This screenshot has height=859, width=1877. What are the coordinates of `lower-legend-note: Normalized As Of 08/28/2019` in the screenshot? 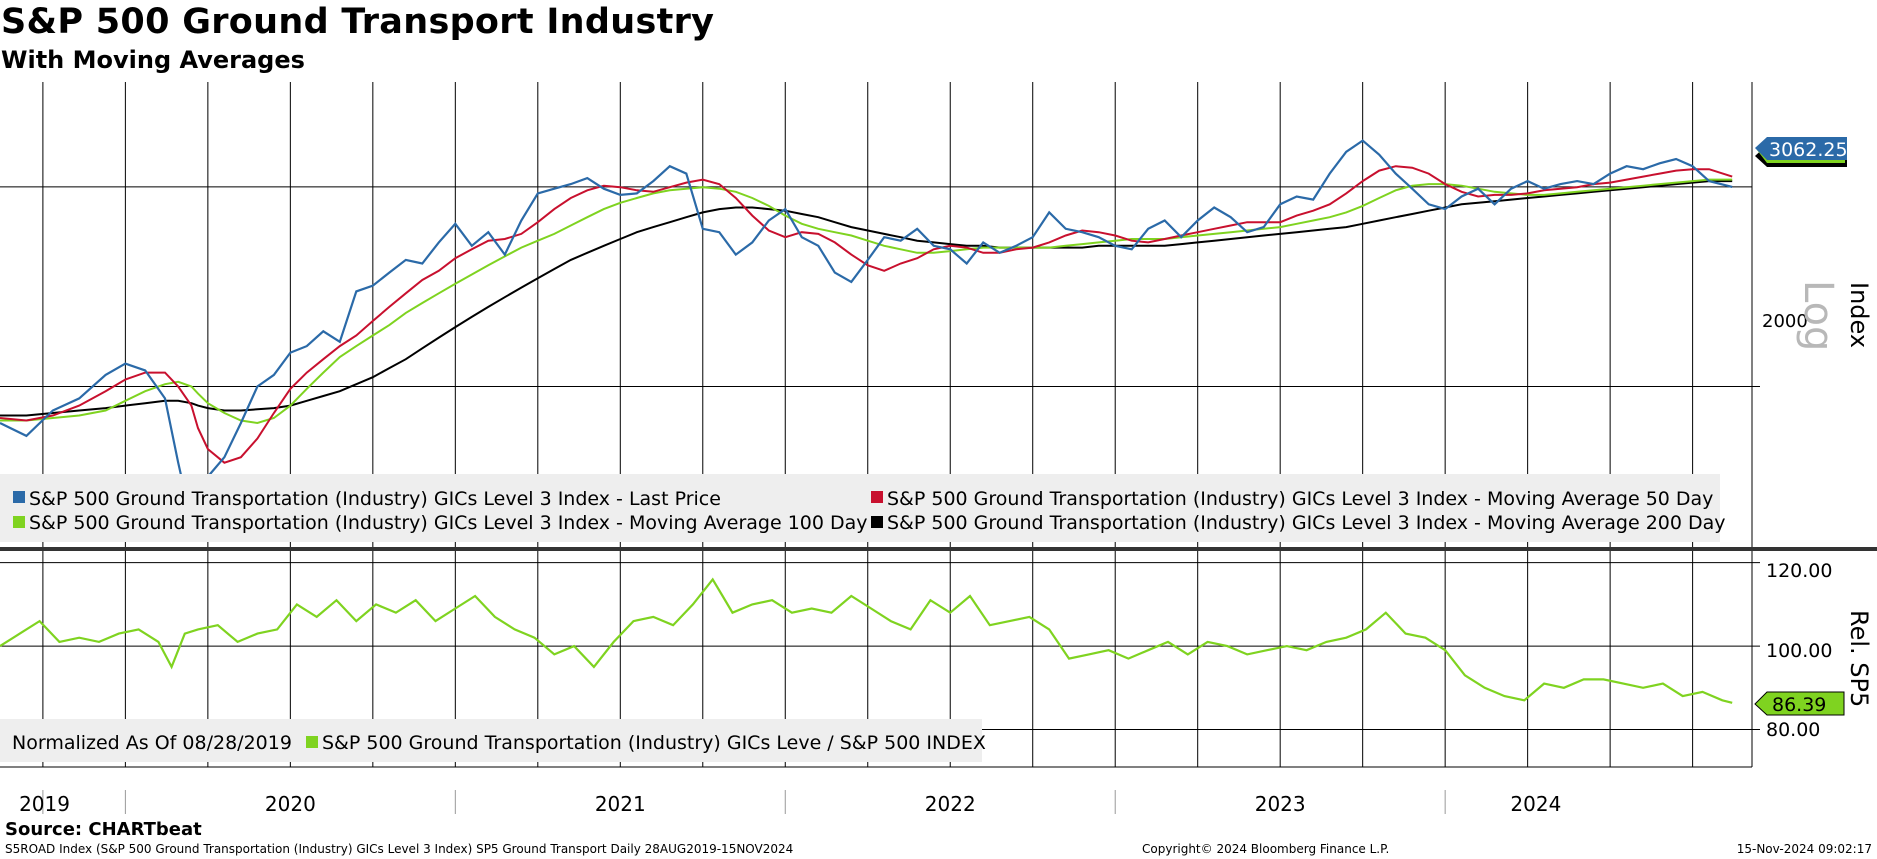 It's located at (152, 743).